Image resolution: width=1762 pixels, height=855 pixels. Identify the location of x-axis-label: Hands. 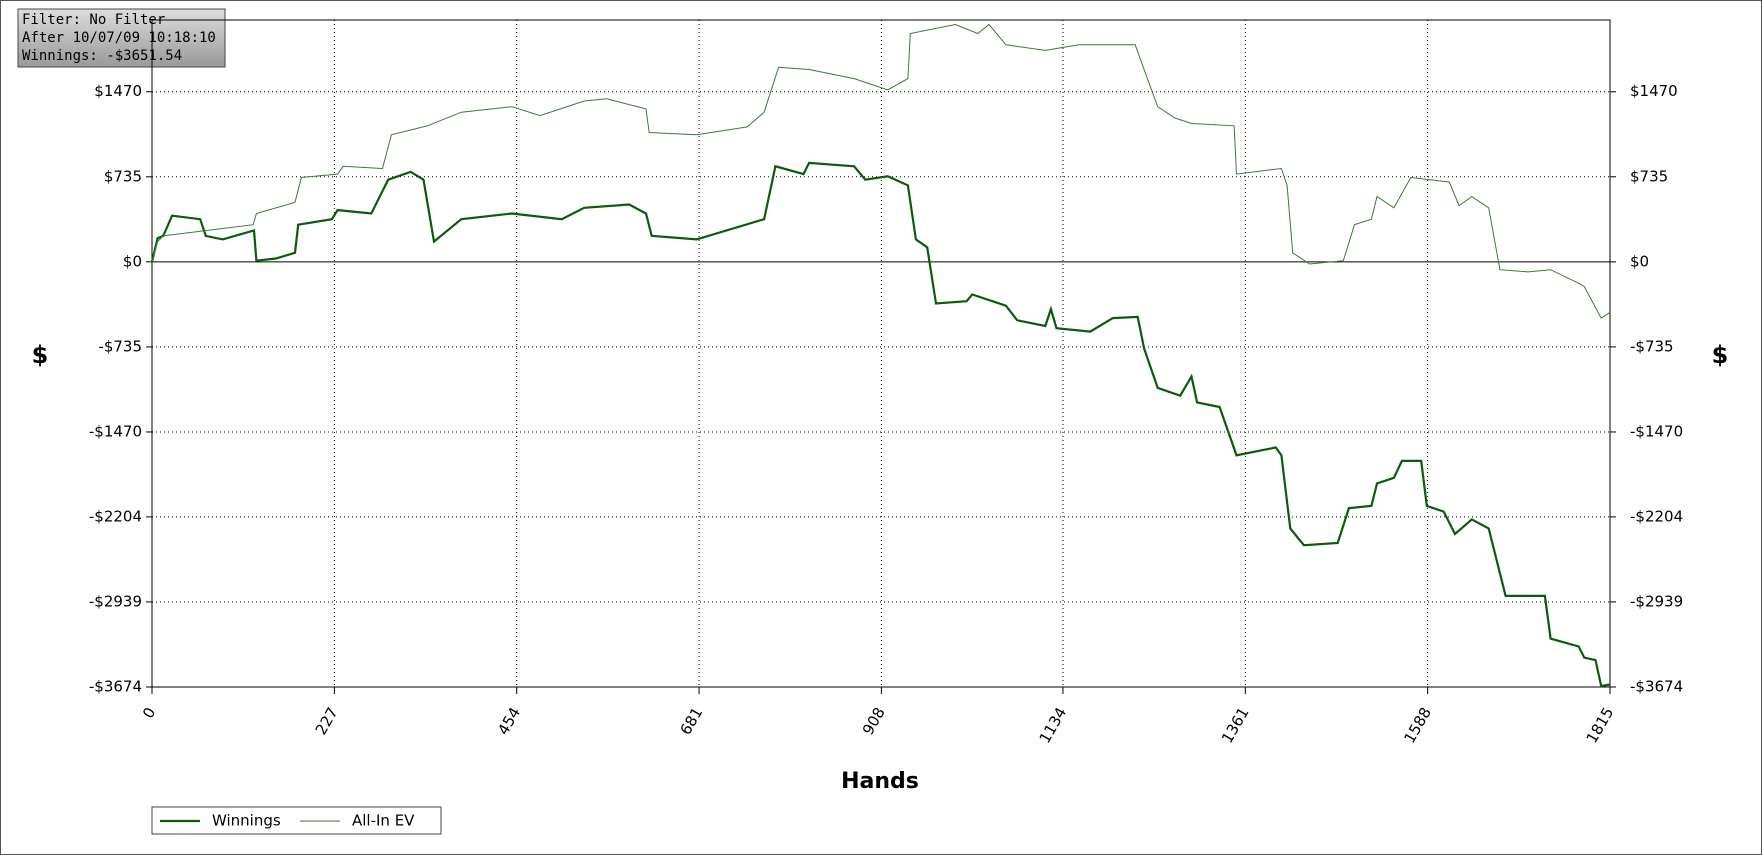
(880, 781).